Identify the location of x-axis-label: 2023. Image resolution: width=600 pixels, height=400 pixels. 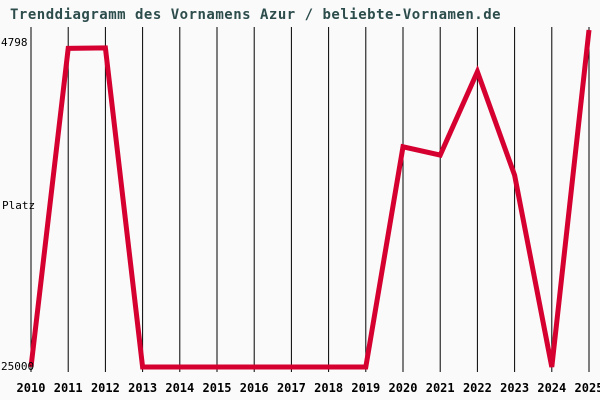
(515, 388).